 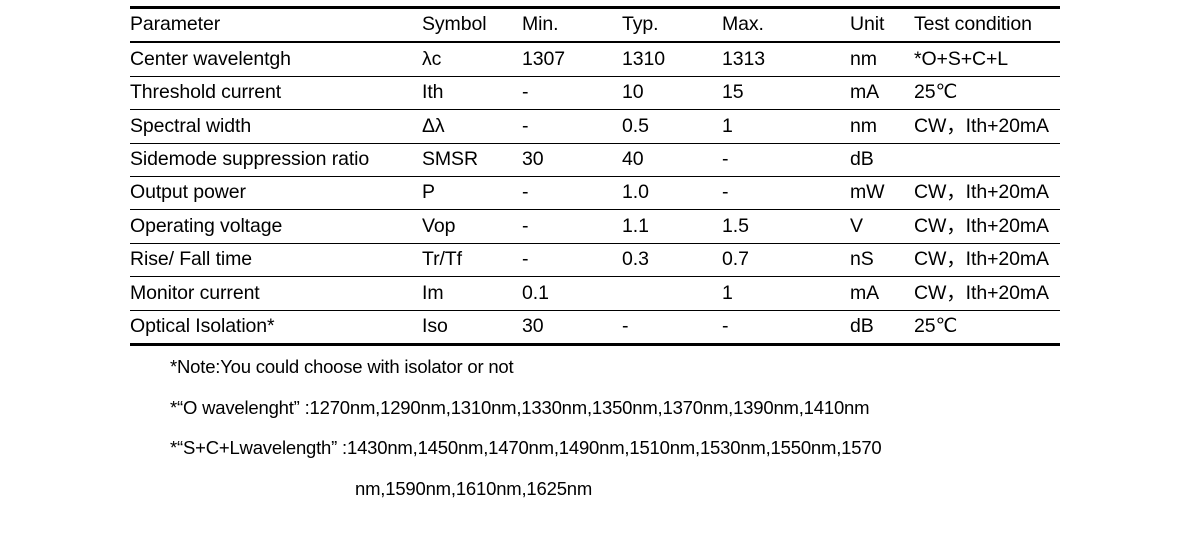 I want to click on table-row: Spectral width Δλ - 0.5 1 nm CW，Ith+20mA, so click(x=595, y=126).